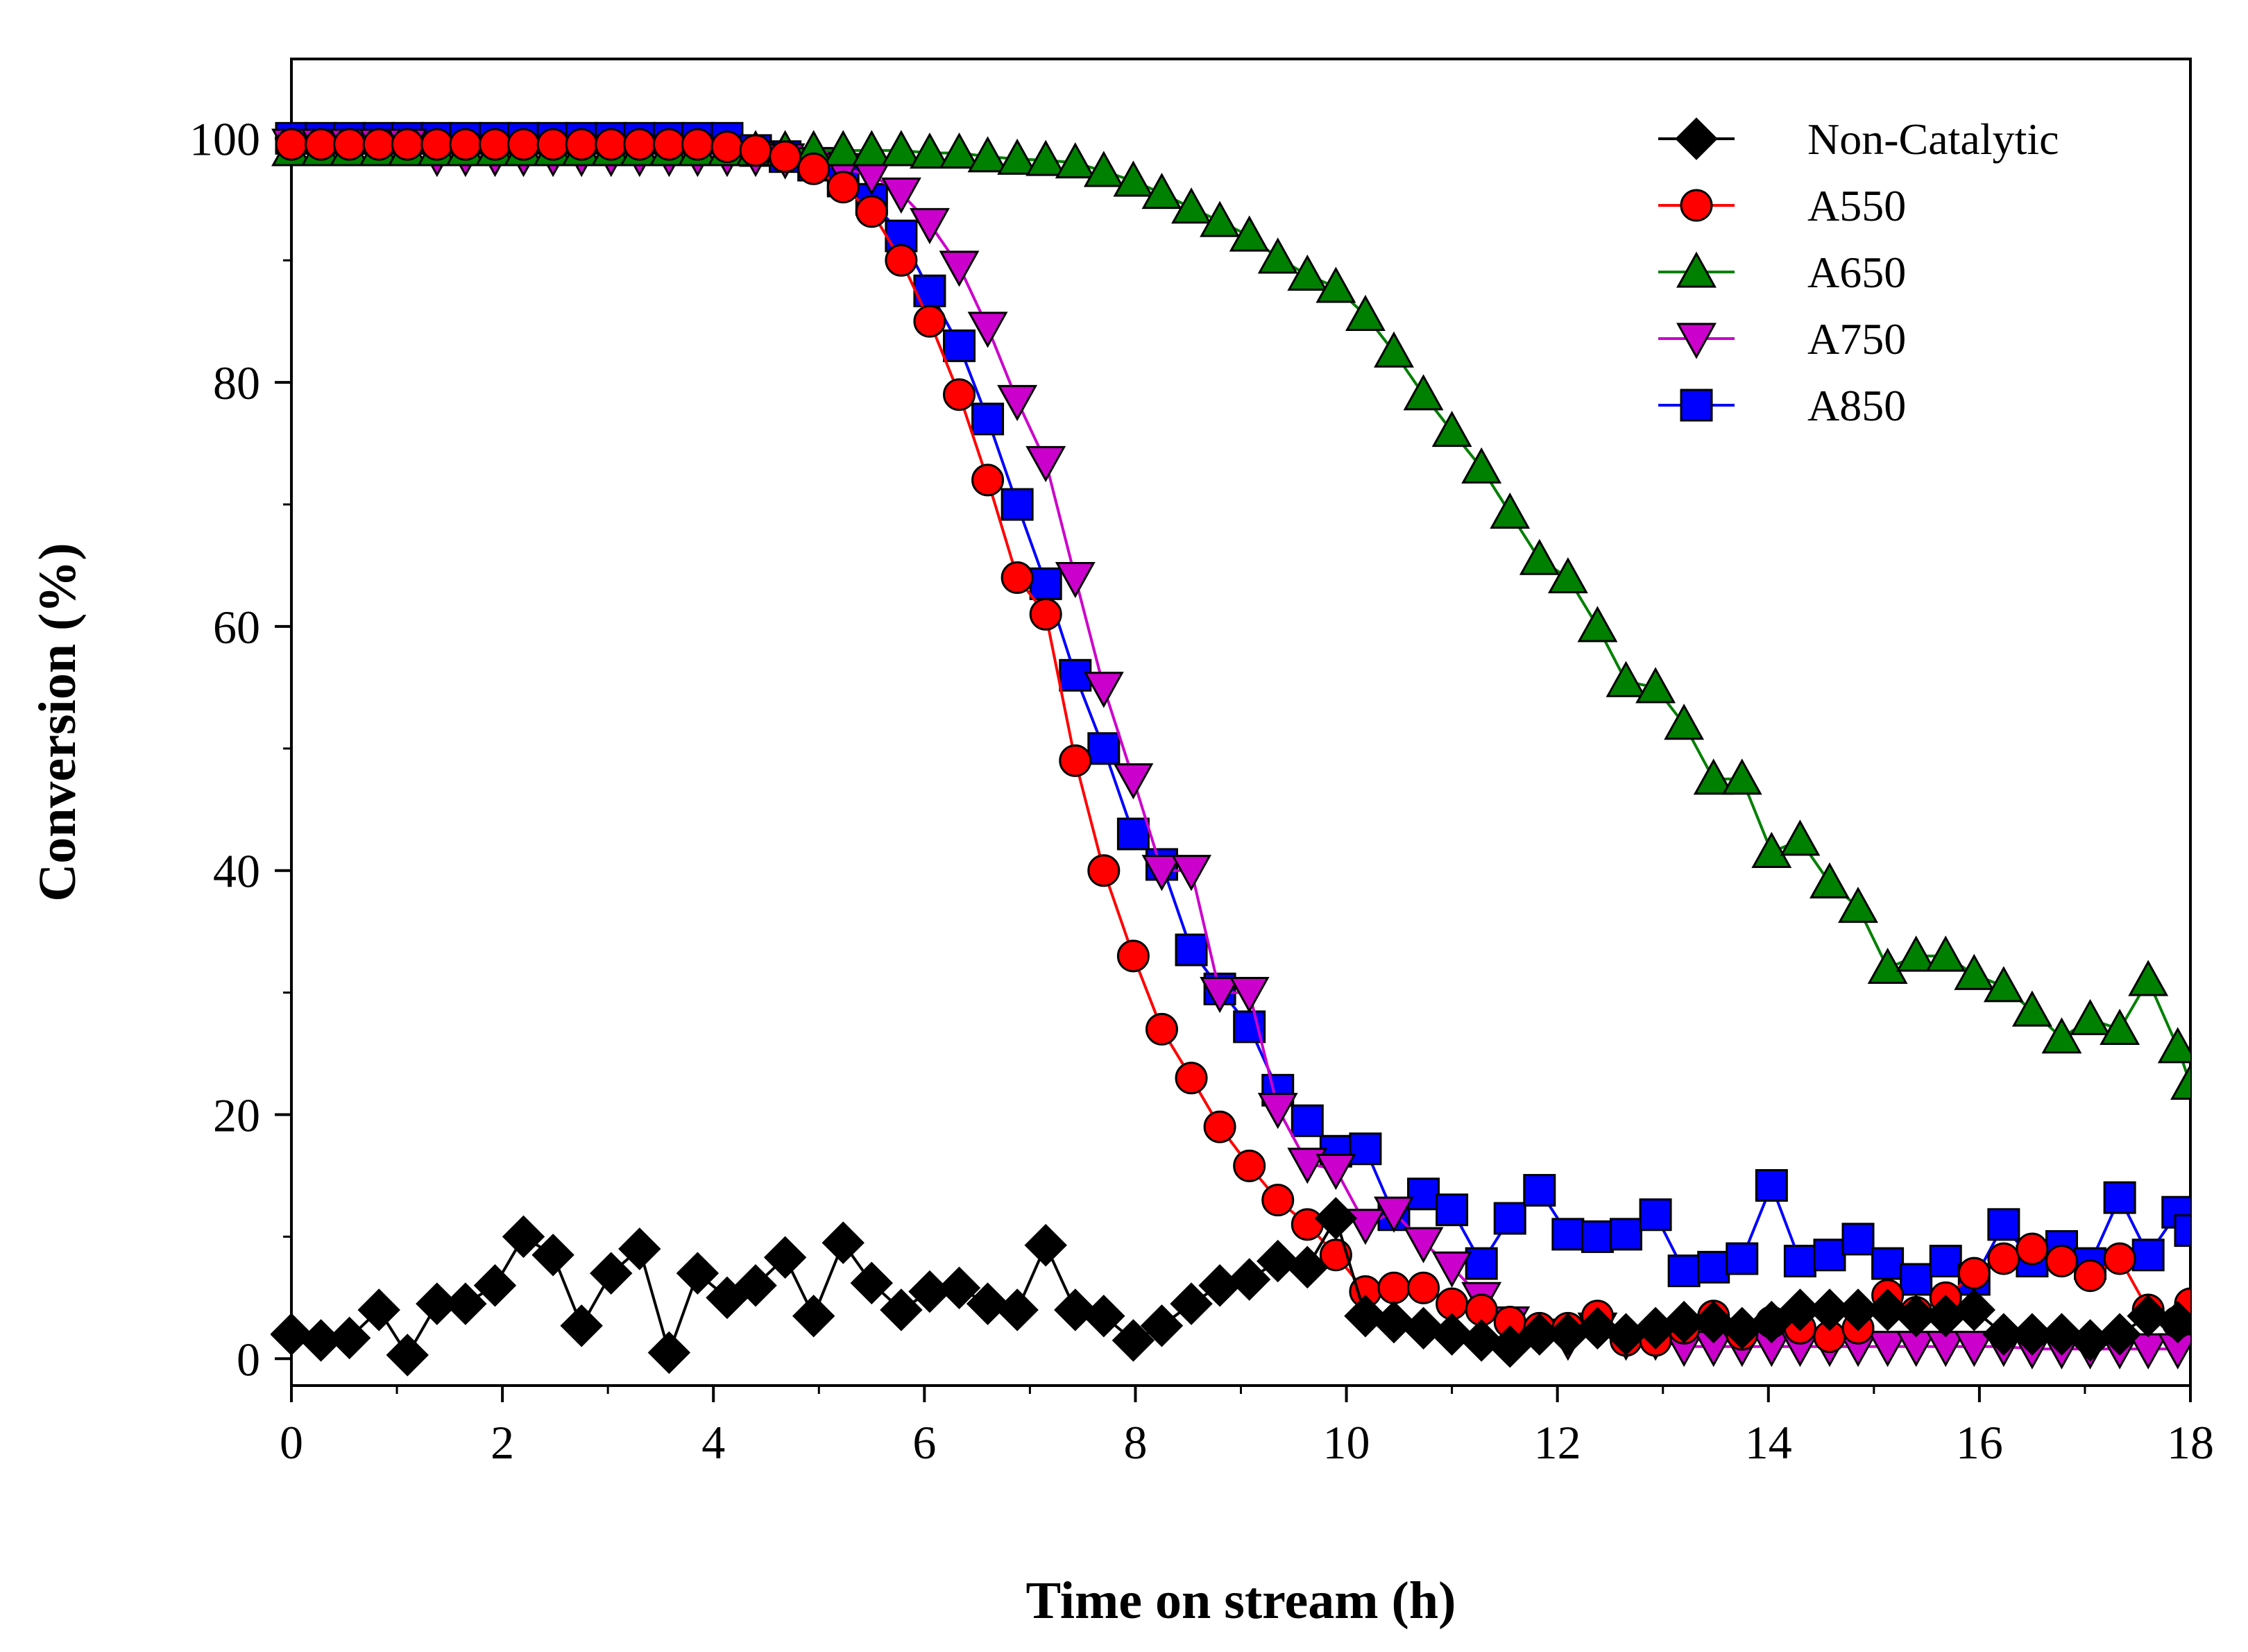 This screenshot has height=1652, width=2248. Describe the element at coordinates (236, 627) in the screenshot. I see `y-tick-label: 60` at that location.